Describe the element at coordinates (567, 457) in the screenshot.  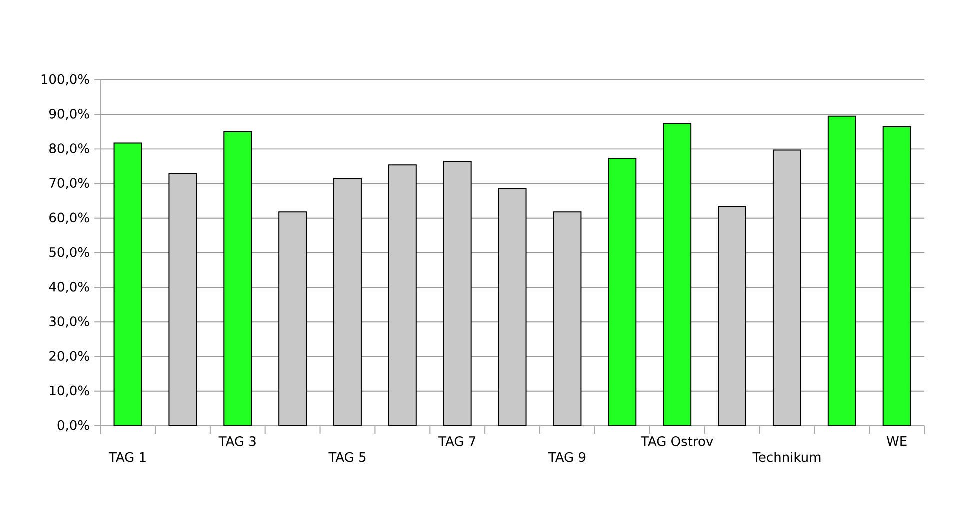
I see `x-tick-label: TAG 9` at that location.